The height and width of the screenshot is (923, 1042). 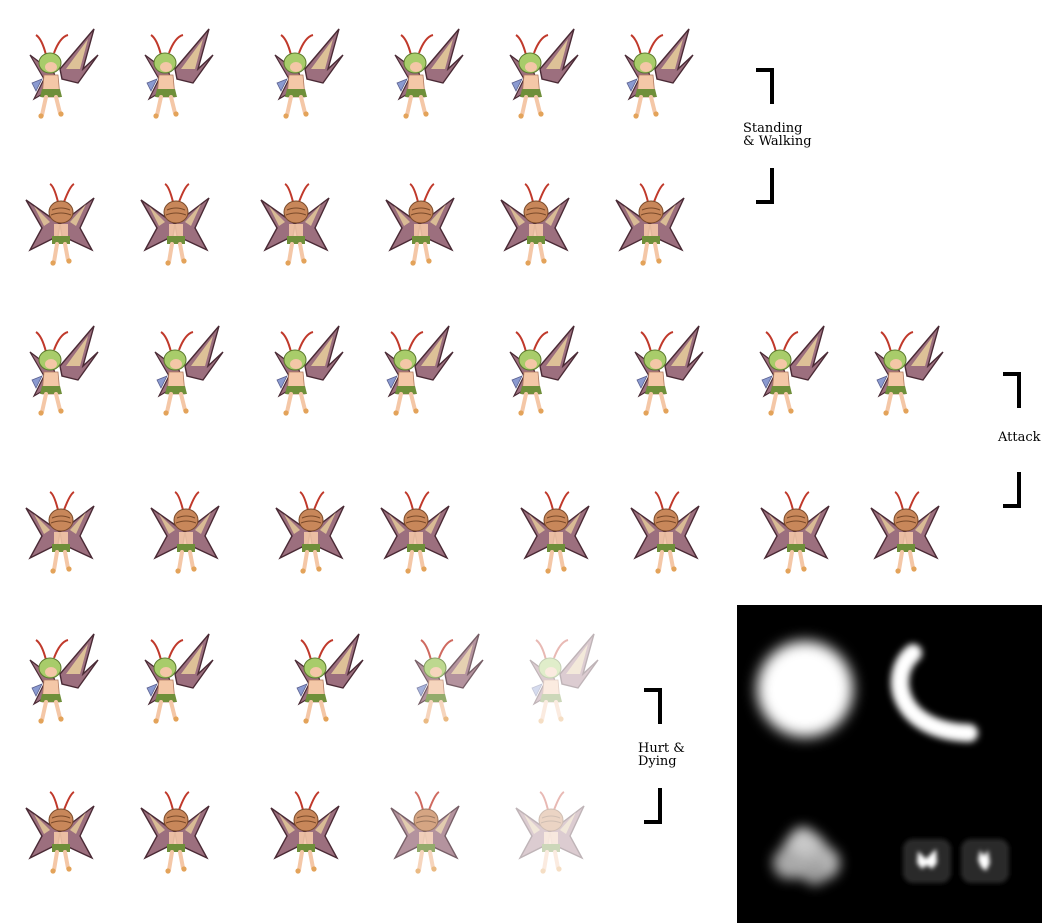 What do you see at coordinates (806, 856) in the screenshot?
I see `dust-cloud-icon` at bounding box center [806, 856].